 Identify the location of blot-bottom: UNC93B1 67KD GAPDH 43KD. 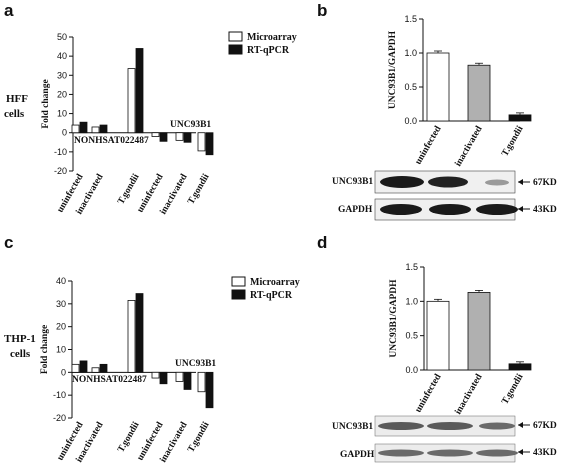
(444, 439).